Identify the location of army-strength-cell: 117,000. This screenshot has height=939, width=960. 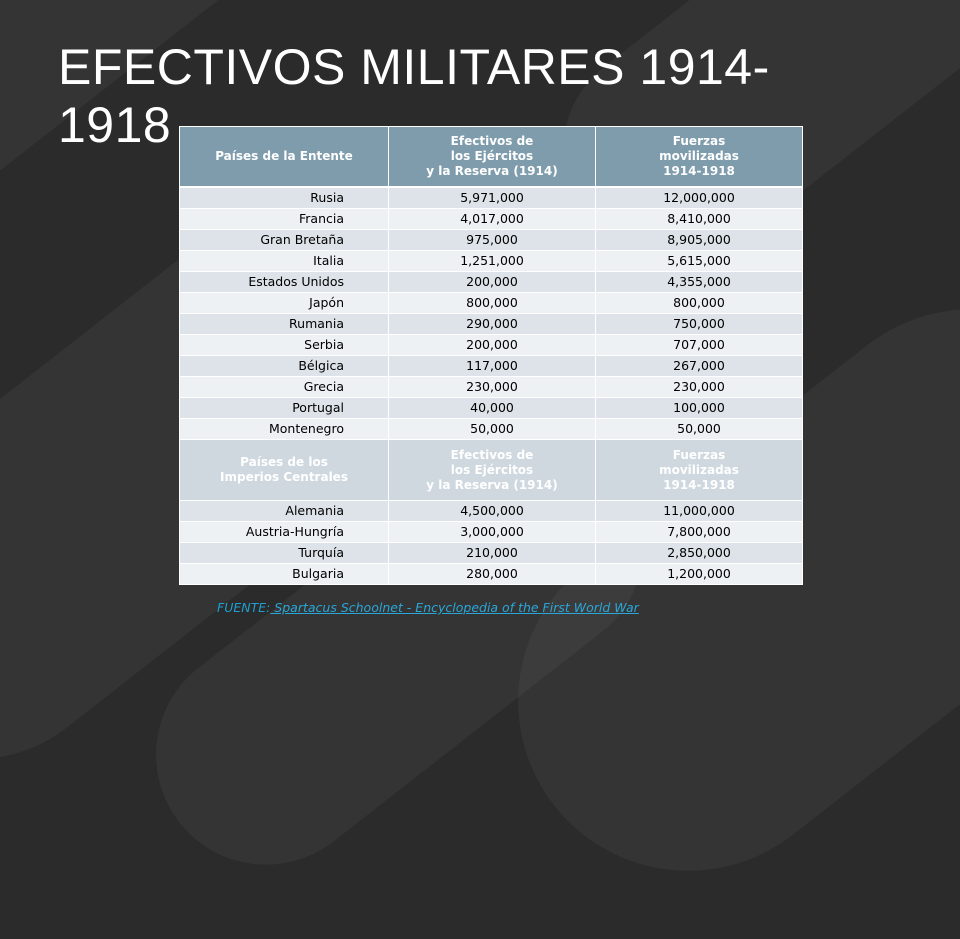
(492, 366).